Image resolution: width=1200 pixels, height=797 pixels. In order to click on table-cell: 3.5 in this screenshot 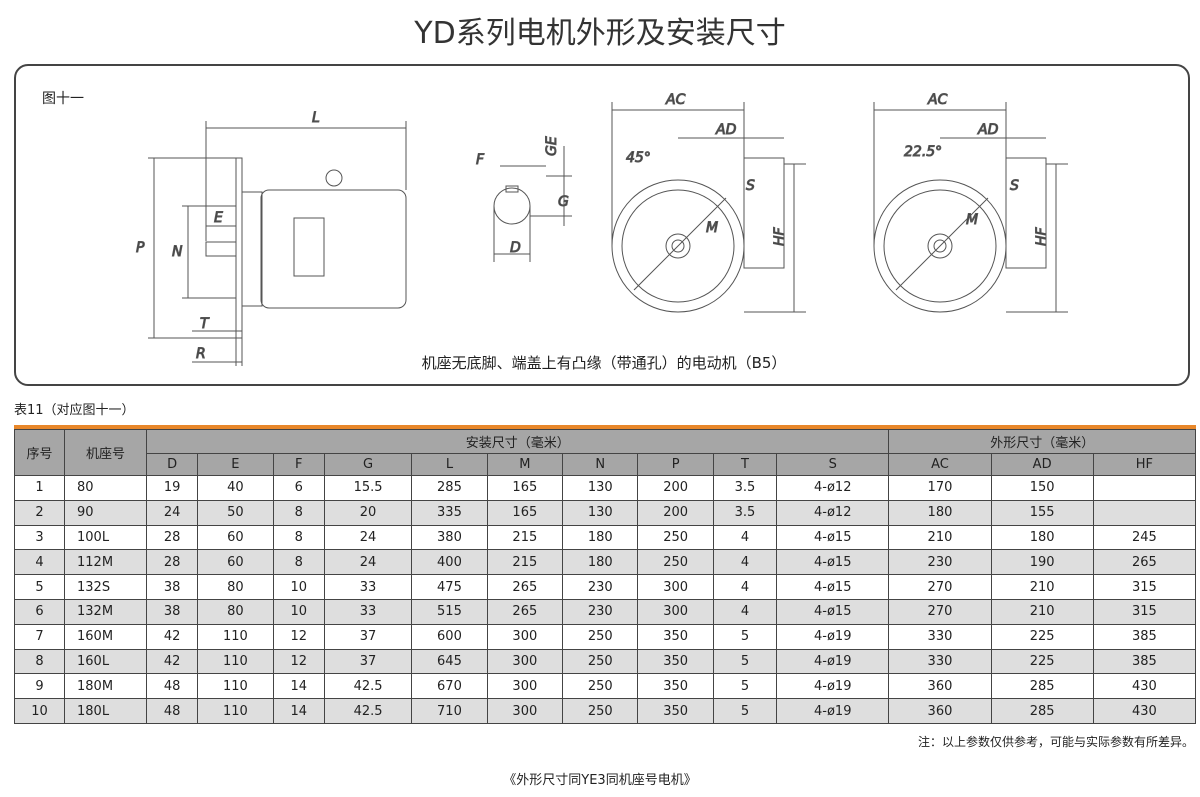, I will do `click(745, 488)`.